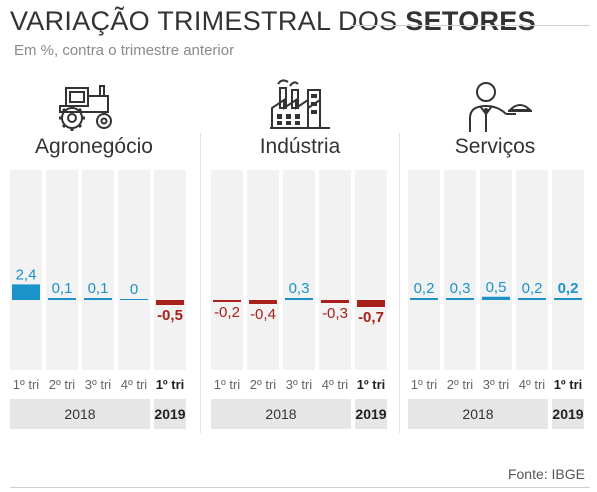 Image resolution: width=597 pixels, height=492 pixels. I want to click on sector-name-industria: Indústria, so click(300, 146).